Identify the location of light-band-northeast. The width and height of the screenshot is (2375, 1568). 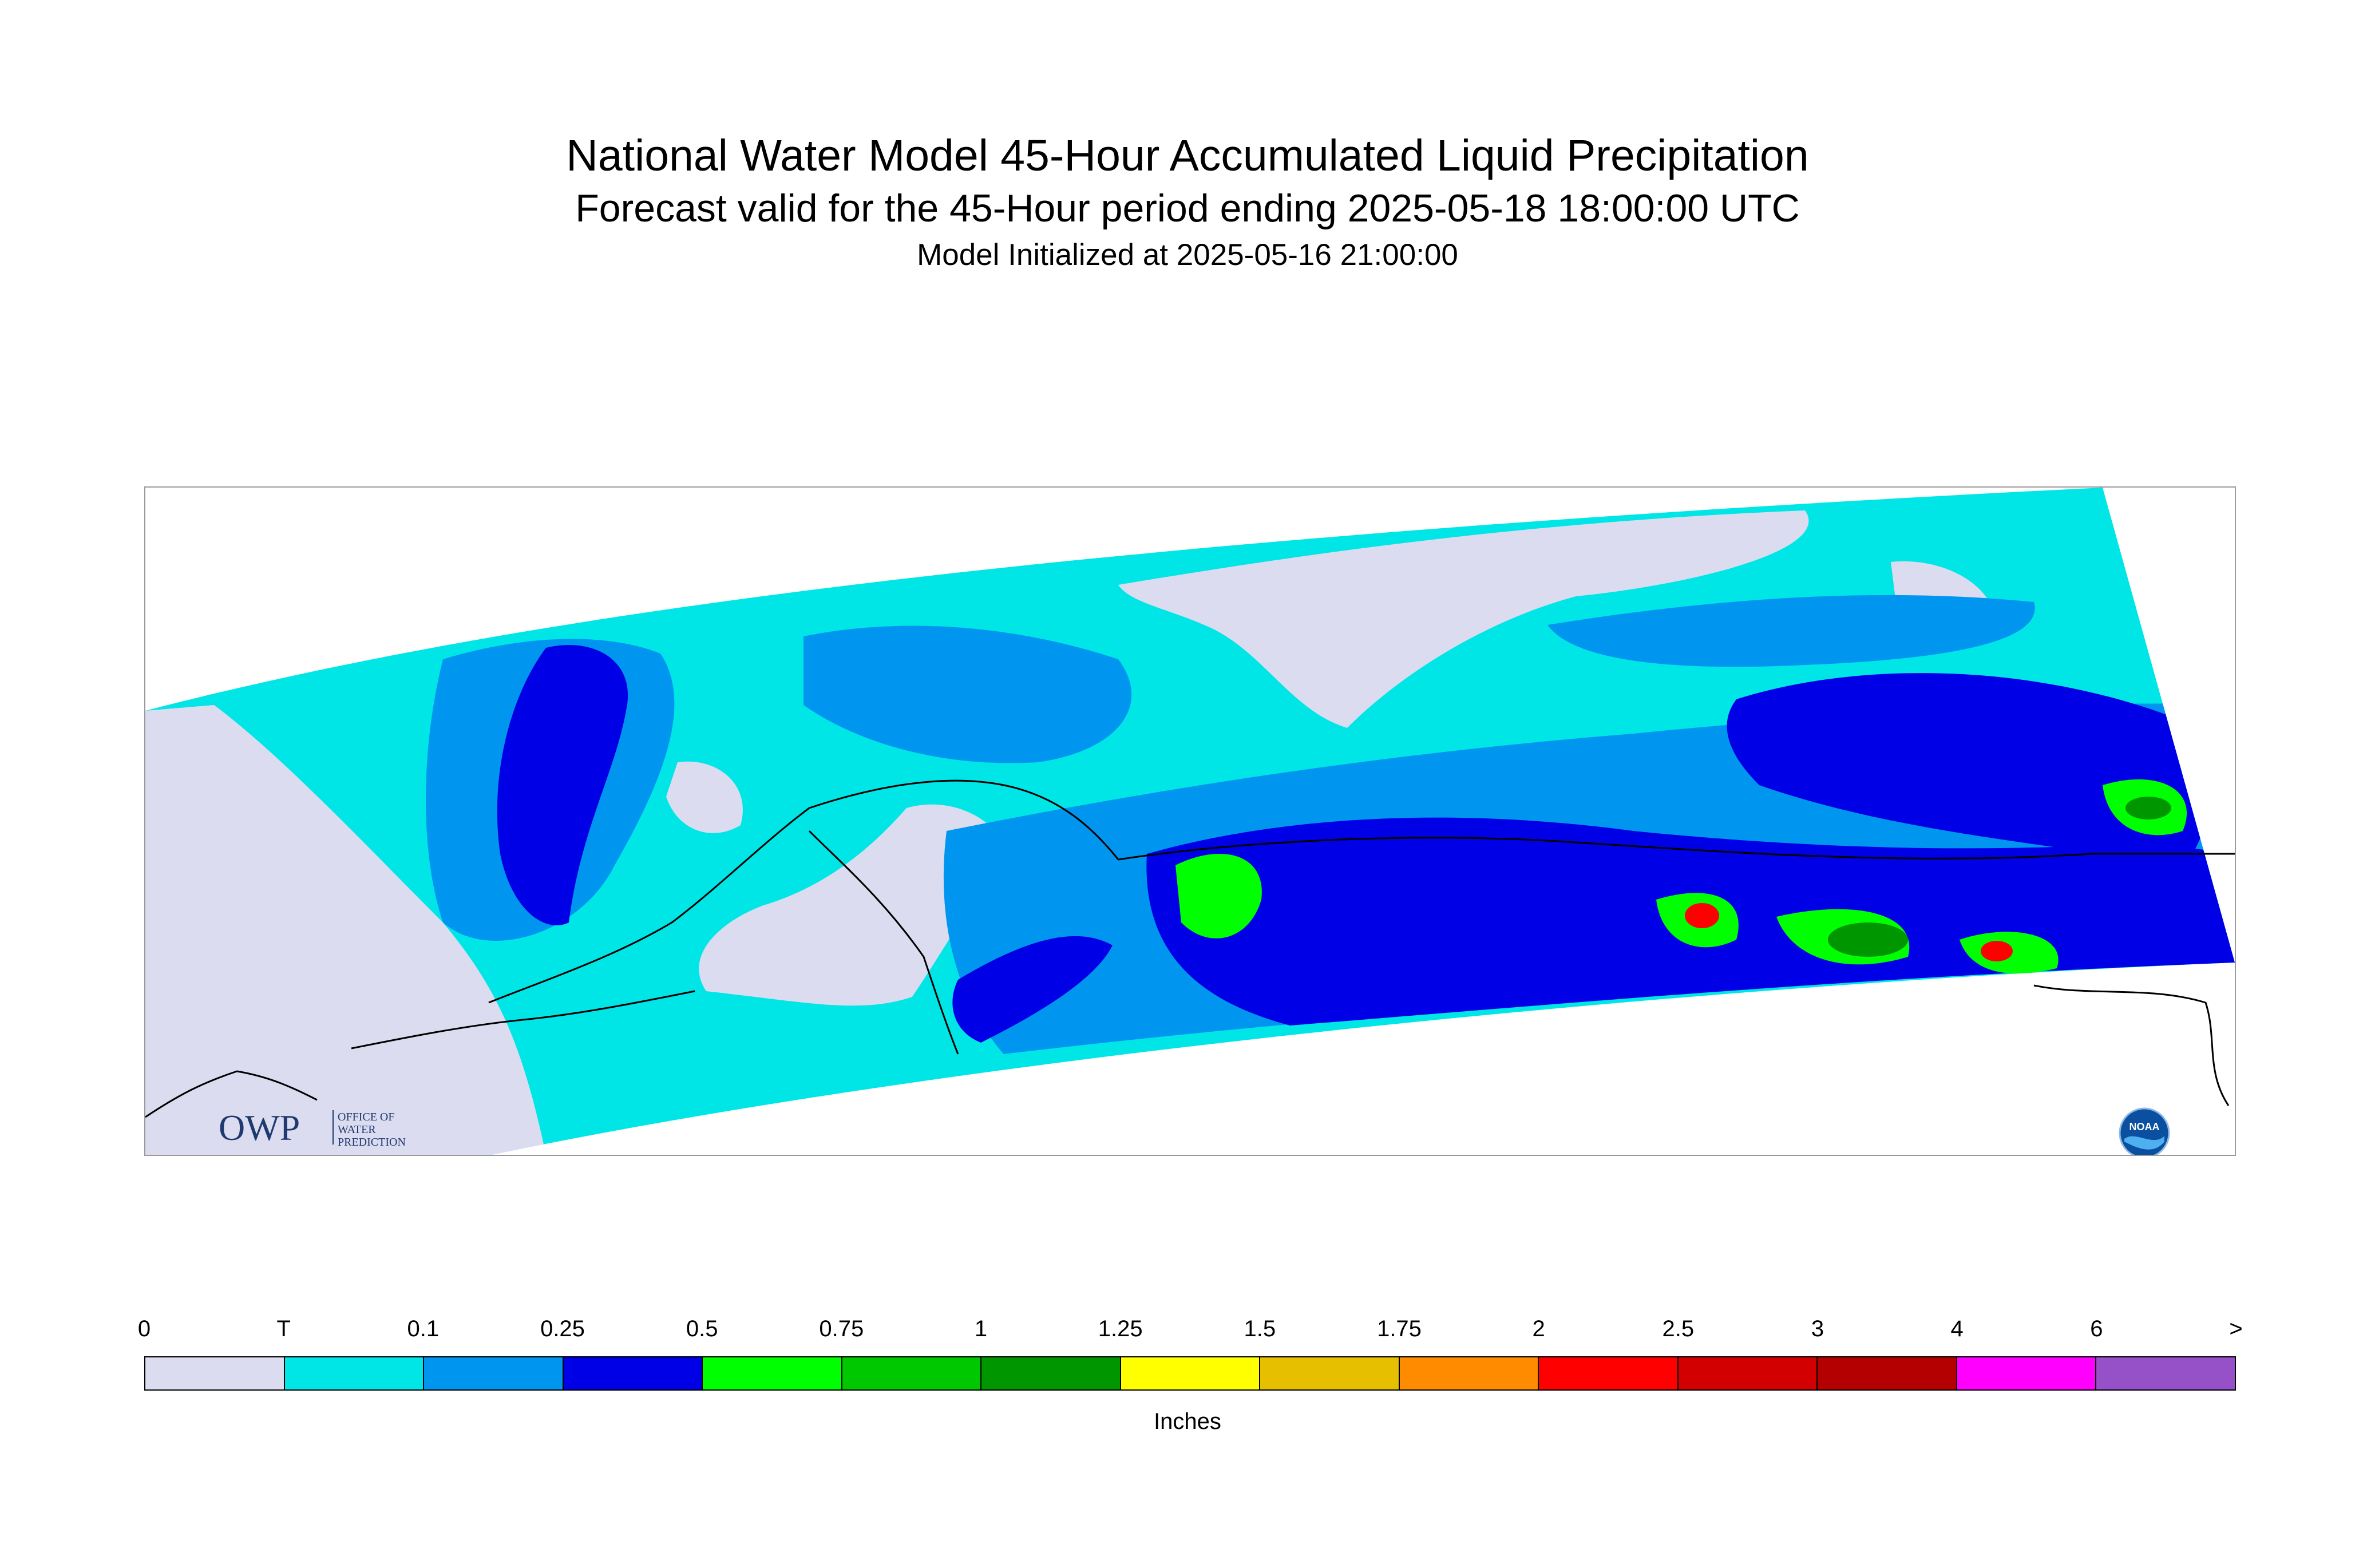
(1791, 631).